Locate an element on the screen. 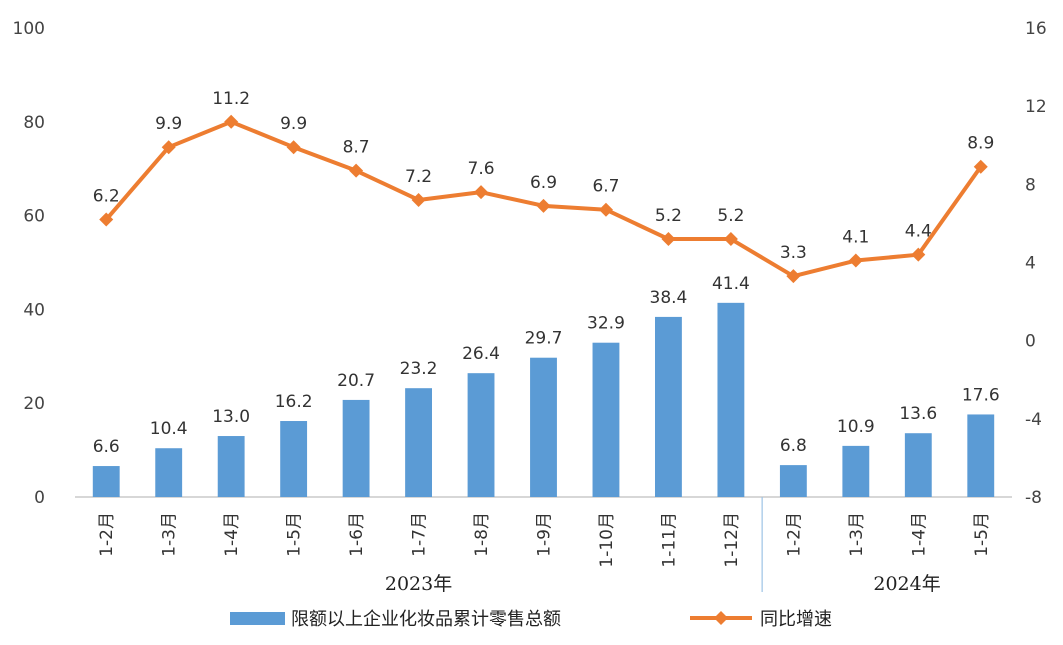  legend-line-label: 同比增速 is located at coordinates (796, 619).